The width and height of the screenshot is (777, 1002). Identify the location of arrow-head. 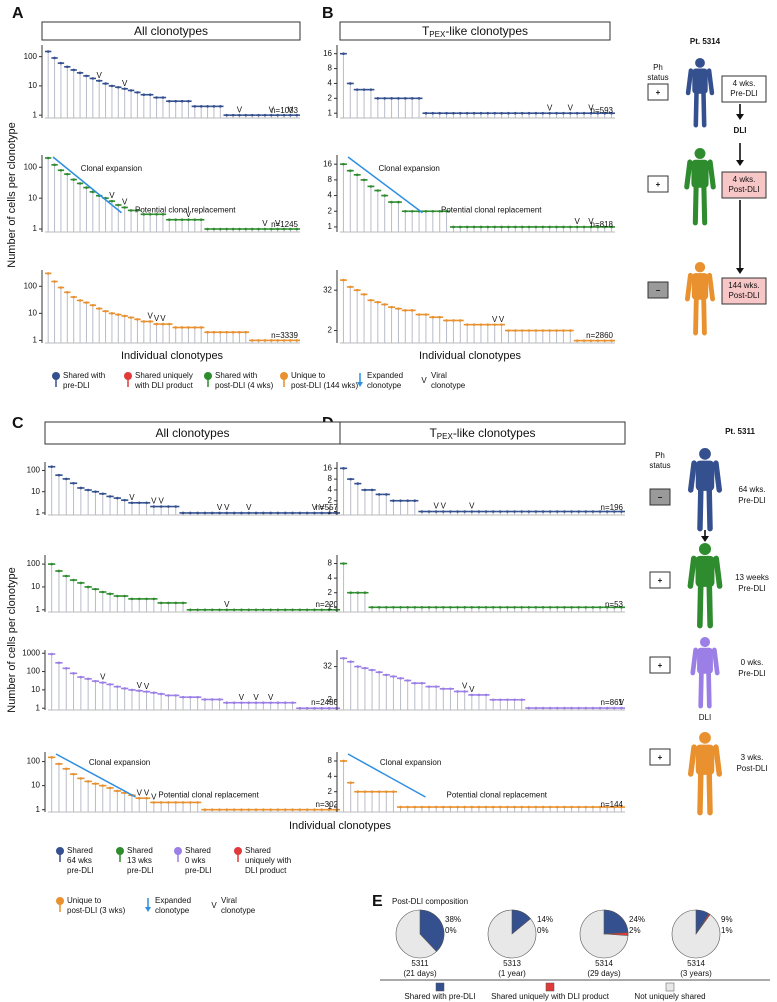
(740, 163).